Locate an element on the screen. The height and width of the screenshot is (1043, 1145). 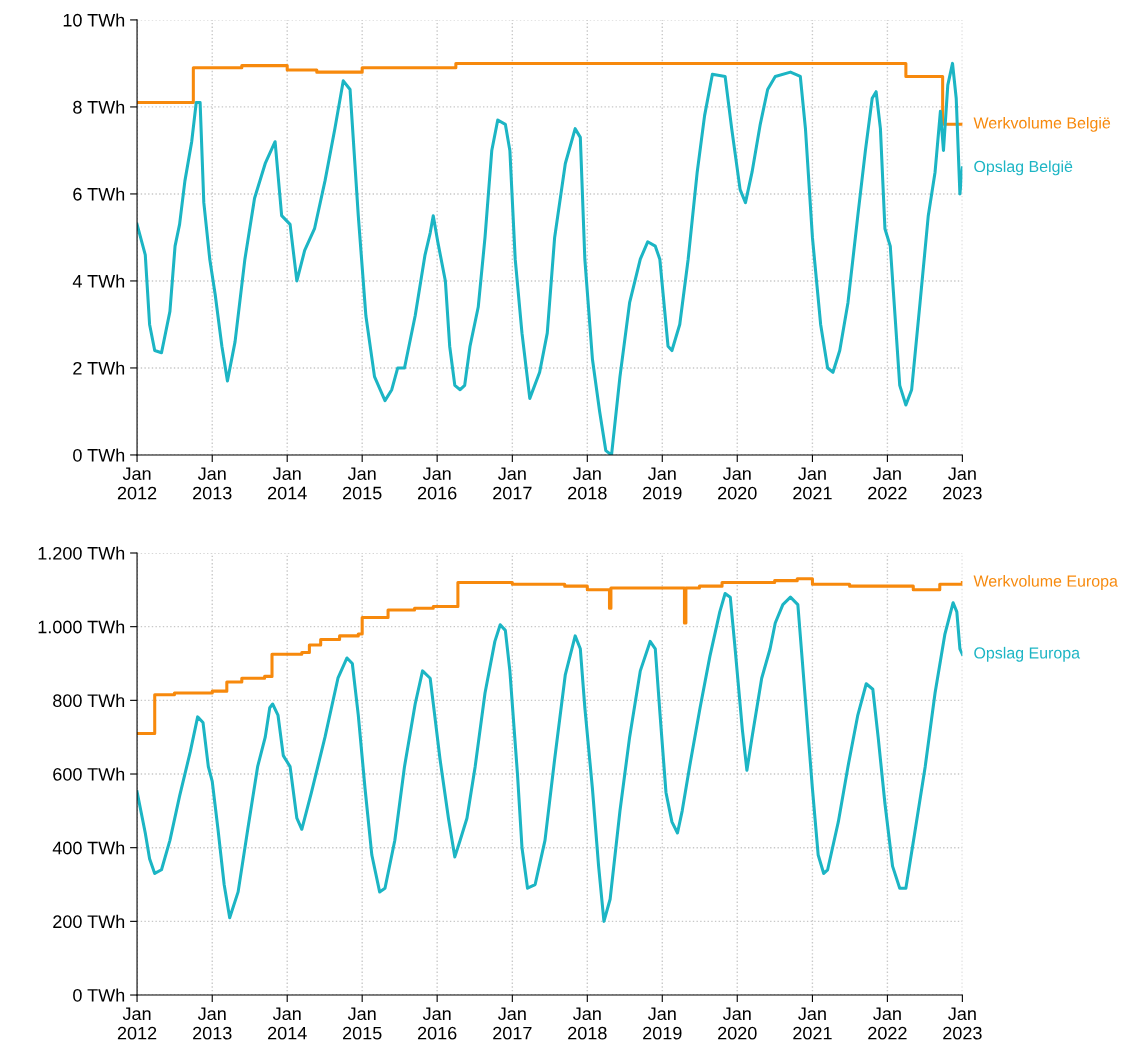
y-tick-label: 4 TWh is located at coordinates (98, 281).